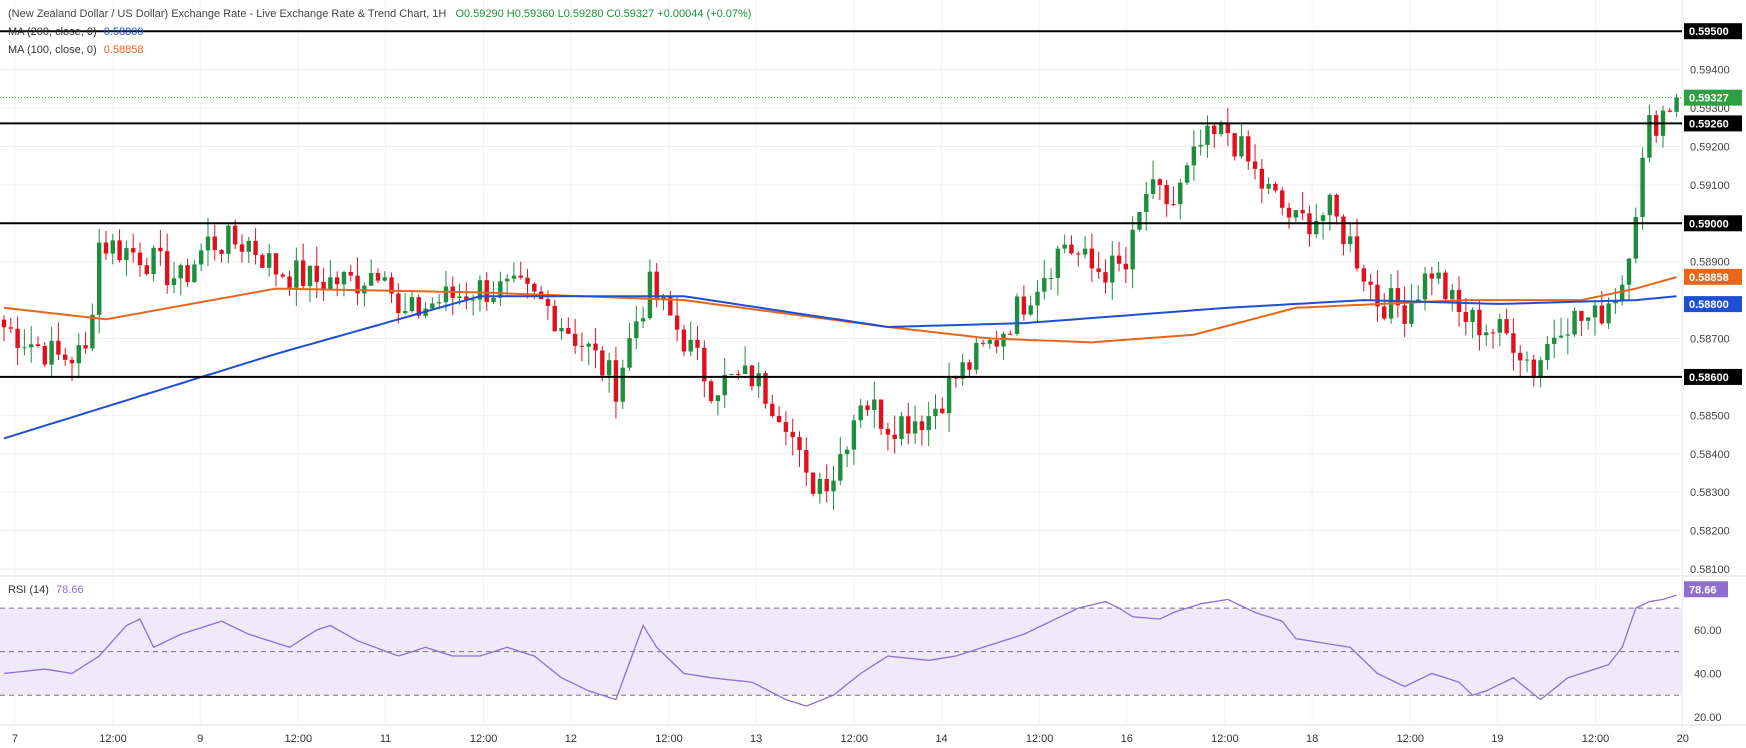 The image size is (1746, 748). What do you see at coordinates (75, 50) in the screenshot?
I see `ma100-legend: MA (100, close, 0) 0.58858` at bounding box center [75, 50].